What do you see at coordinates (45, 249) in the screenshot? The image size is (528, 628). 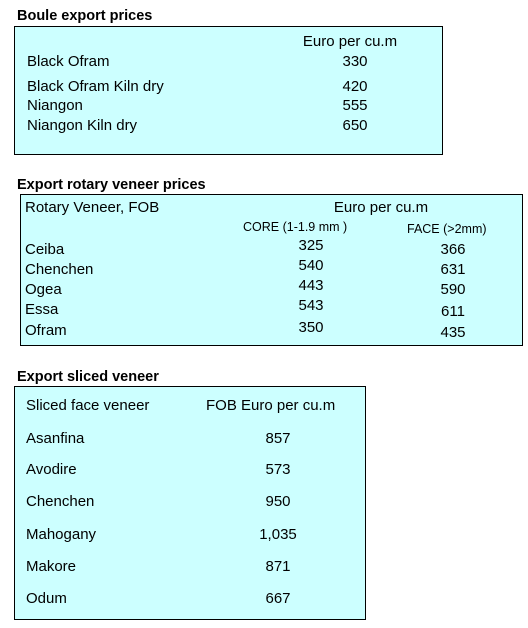 I see `rotary-row-name: Ceiba` at bounding box center [45, 249].